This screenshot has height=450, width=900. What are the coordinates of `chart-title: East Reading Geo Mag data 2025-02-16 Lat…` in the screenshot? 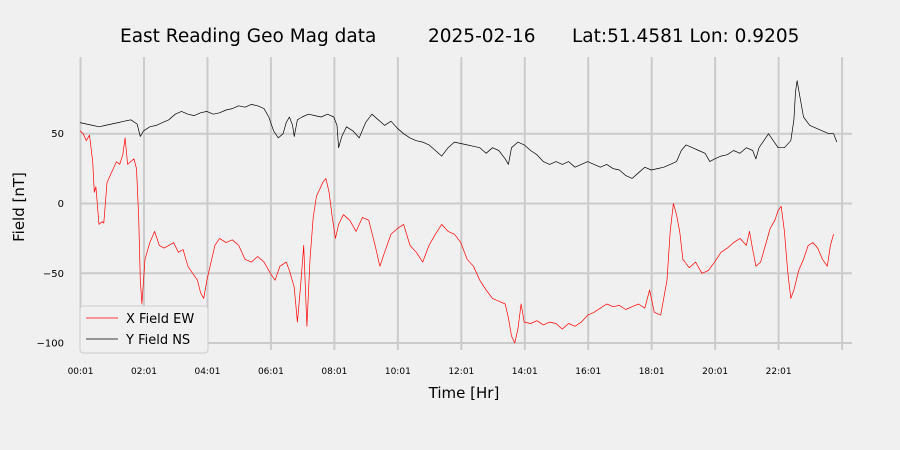 It's located at (459, 36).